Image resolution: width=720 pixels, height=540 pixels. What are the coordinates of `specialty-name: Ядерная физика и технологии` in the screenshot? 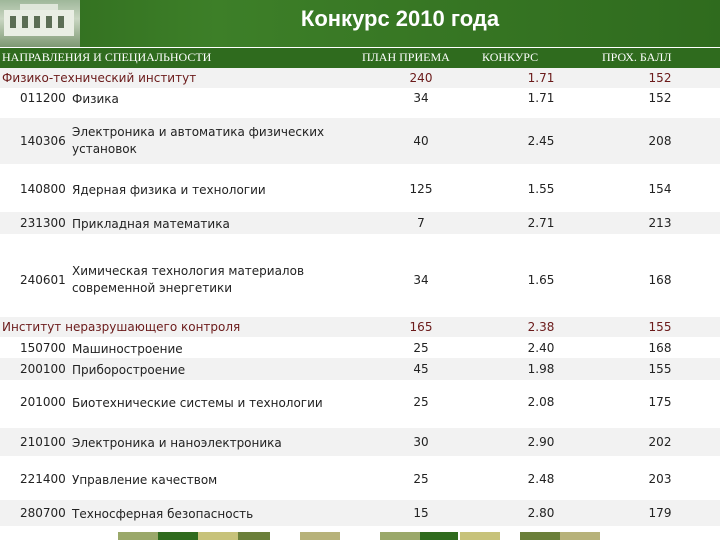 It's located at (169, 190).